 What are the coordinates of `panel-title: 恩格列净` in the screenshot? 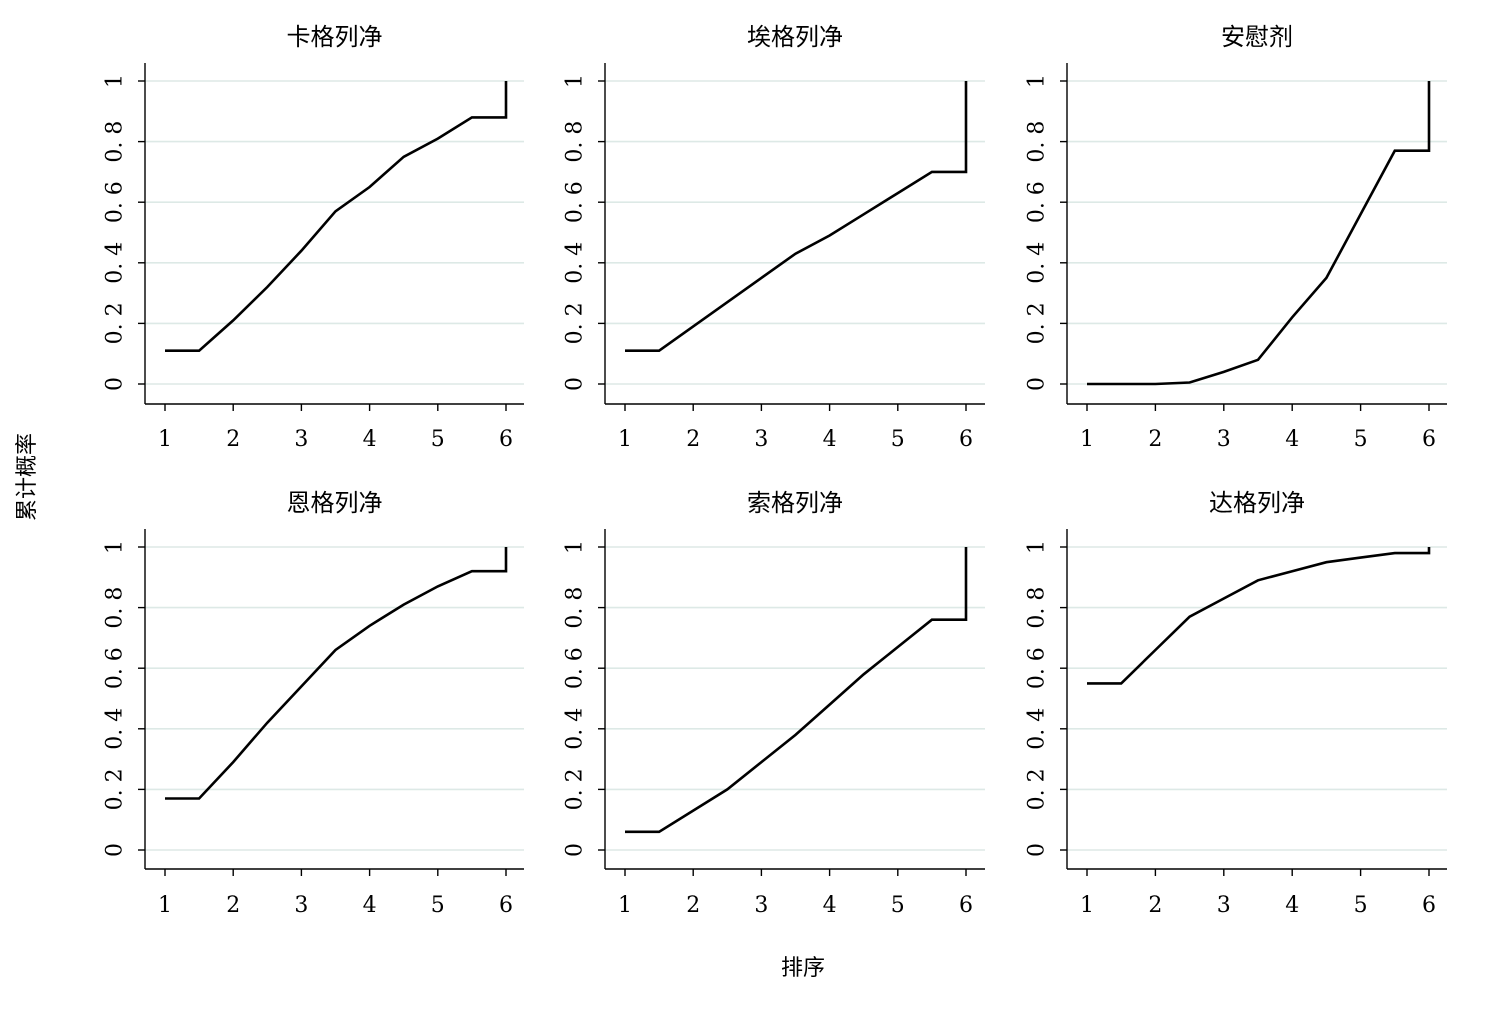 It's located at (335, 503).